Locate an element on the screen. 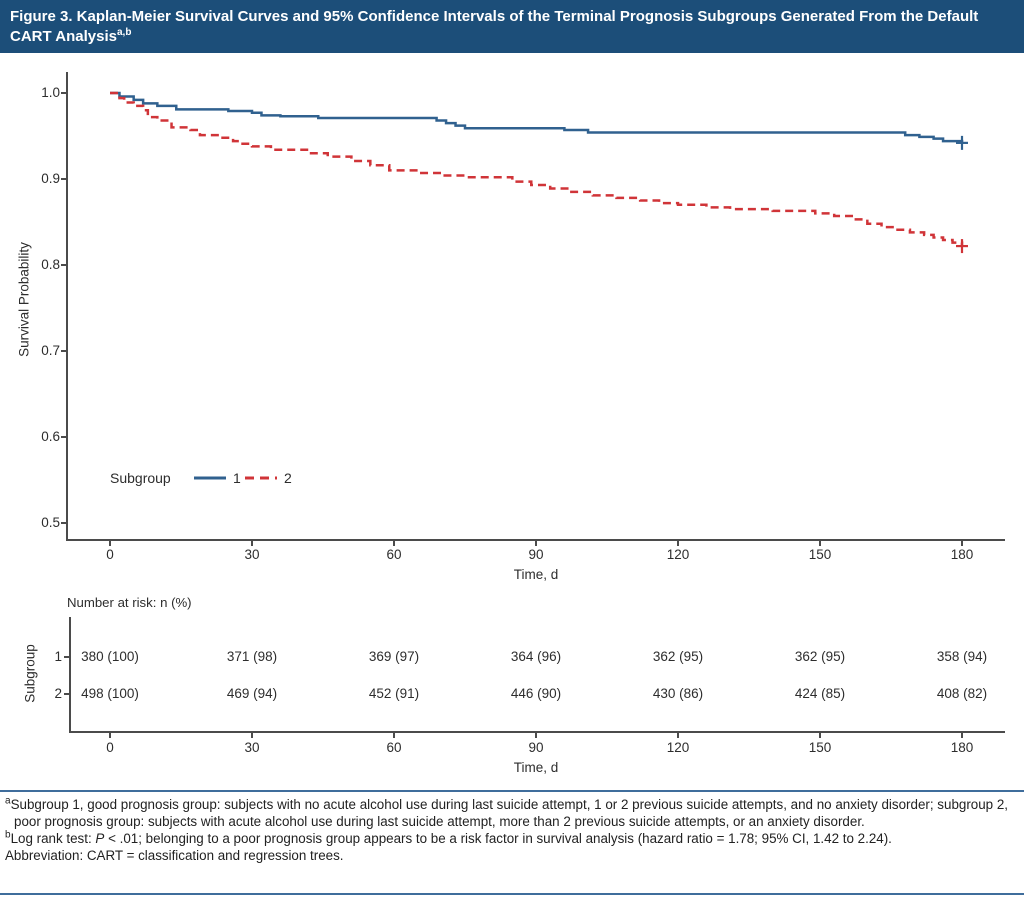 This screenshot has height=900, width=1024. x-tick-label: 90 is located at coordinates (536, 554).